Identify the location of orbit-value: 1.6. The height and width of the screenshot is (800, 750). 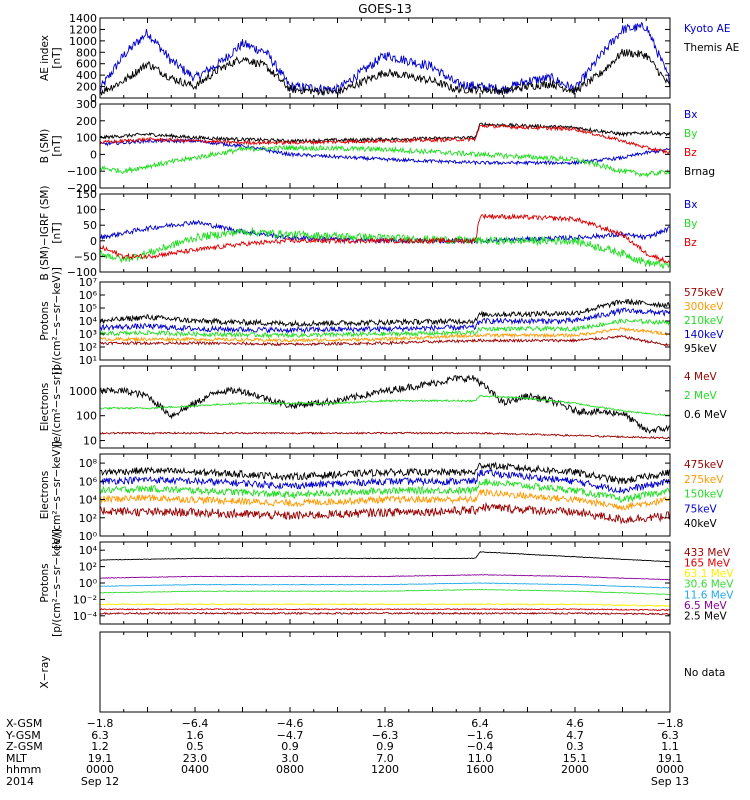
(195, 735).